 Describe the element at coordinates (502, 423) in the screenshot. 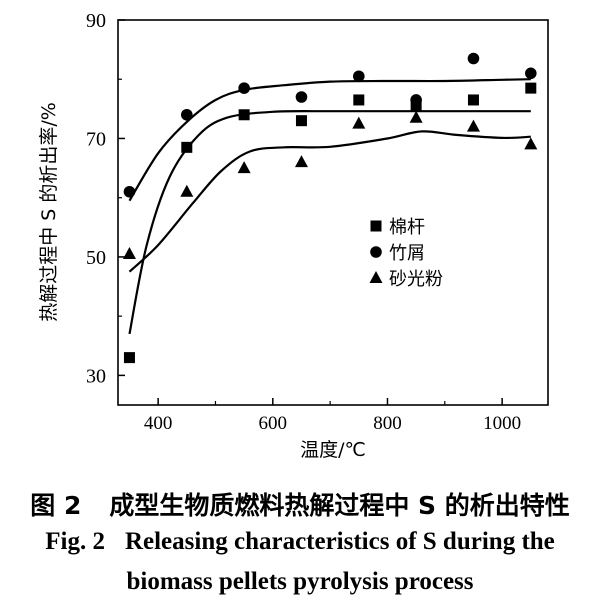

I see `x-tick-label: 1000` at that location.